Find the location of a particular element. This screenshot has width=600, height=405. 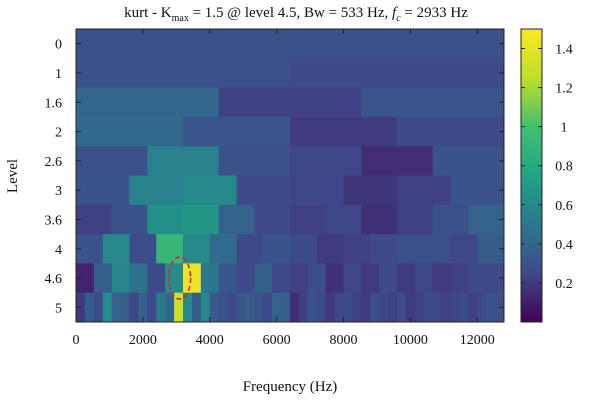

colorbar-tick-label: 0.2 is located at coordinates (564, 284).